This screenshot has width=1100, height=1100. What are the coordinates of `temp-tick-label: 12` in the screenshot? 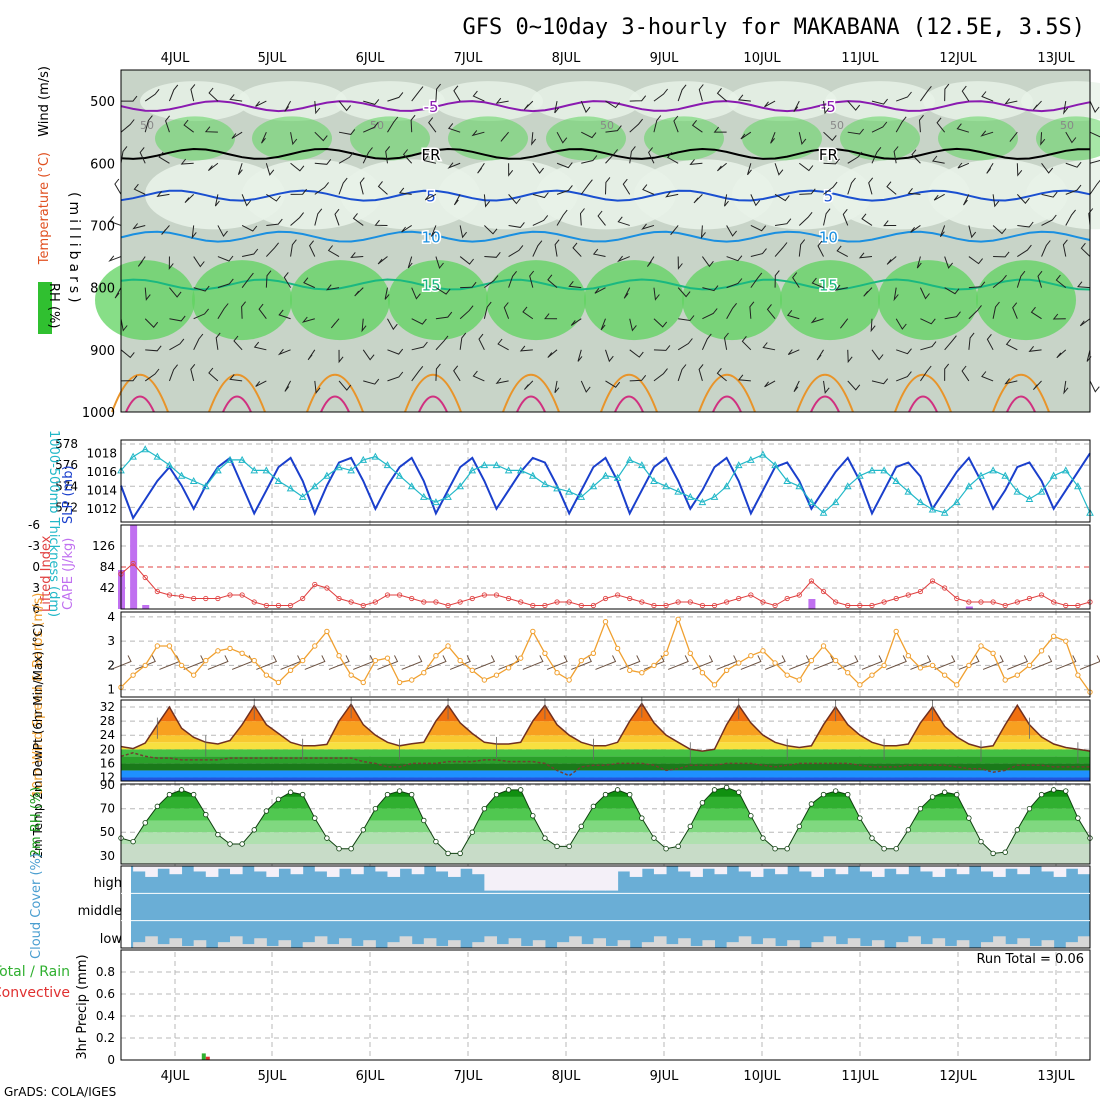 It's located at (107, 777).